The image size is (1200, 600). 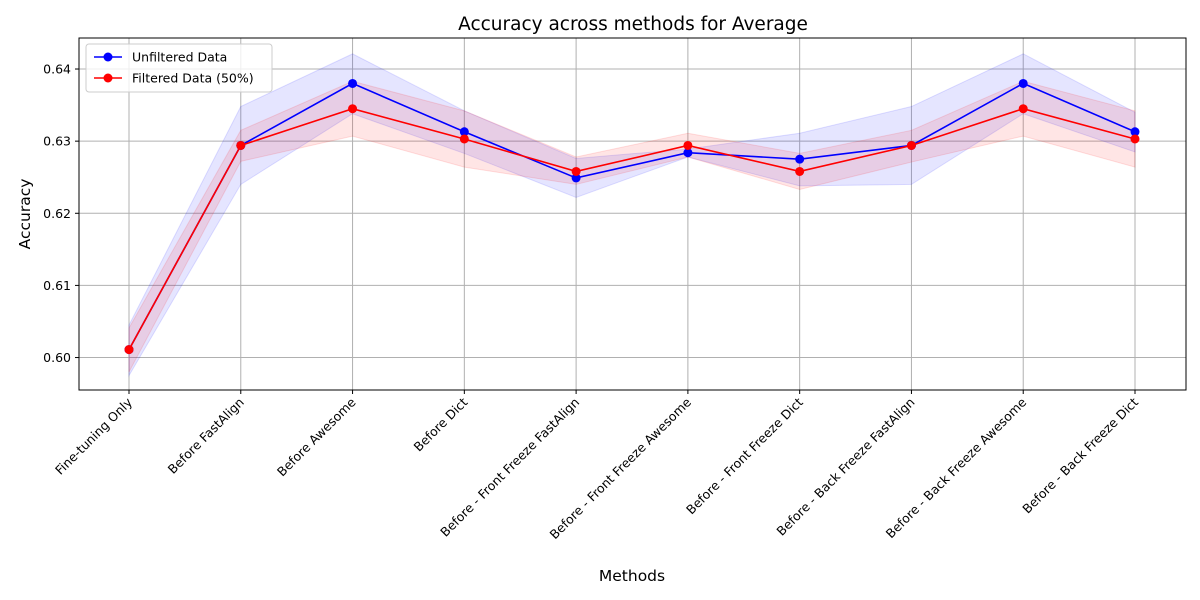 I want to click on chart-title: Accuracy across methods for Average, so click(x=633, y=24).